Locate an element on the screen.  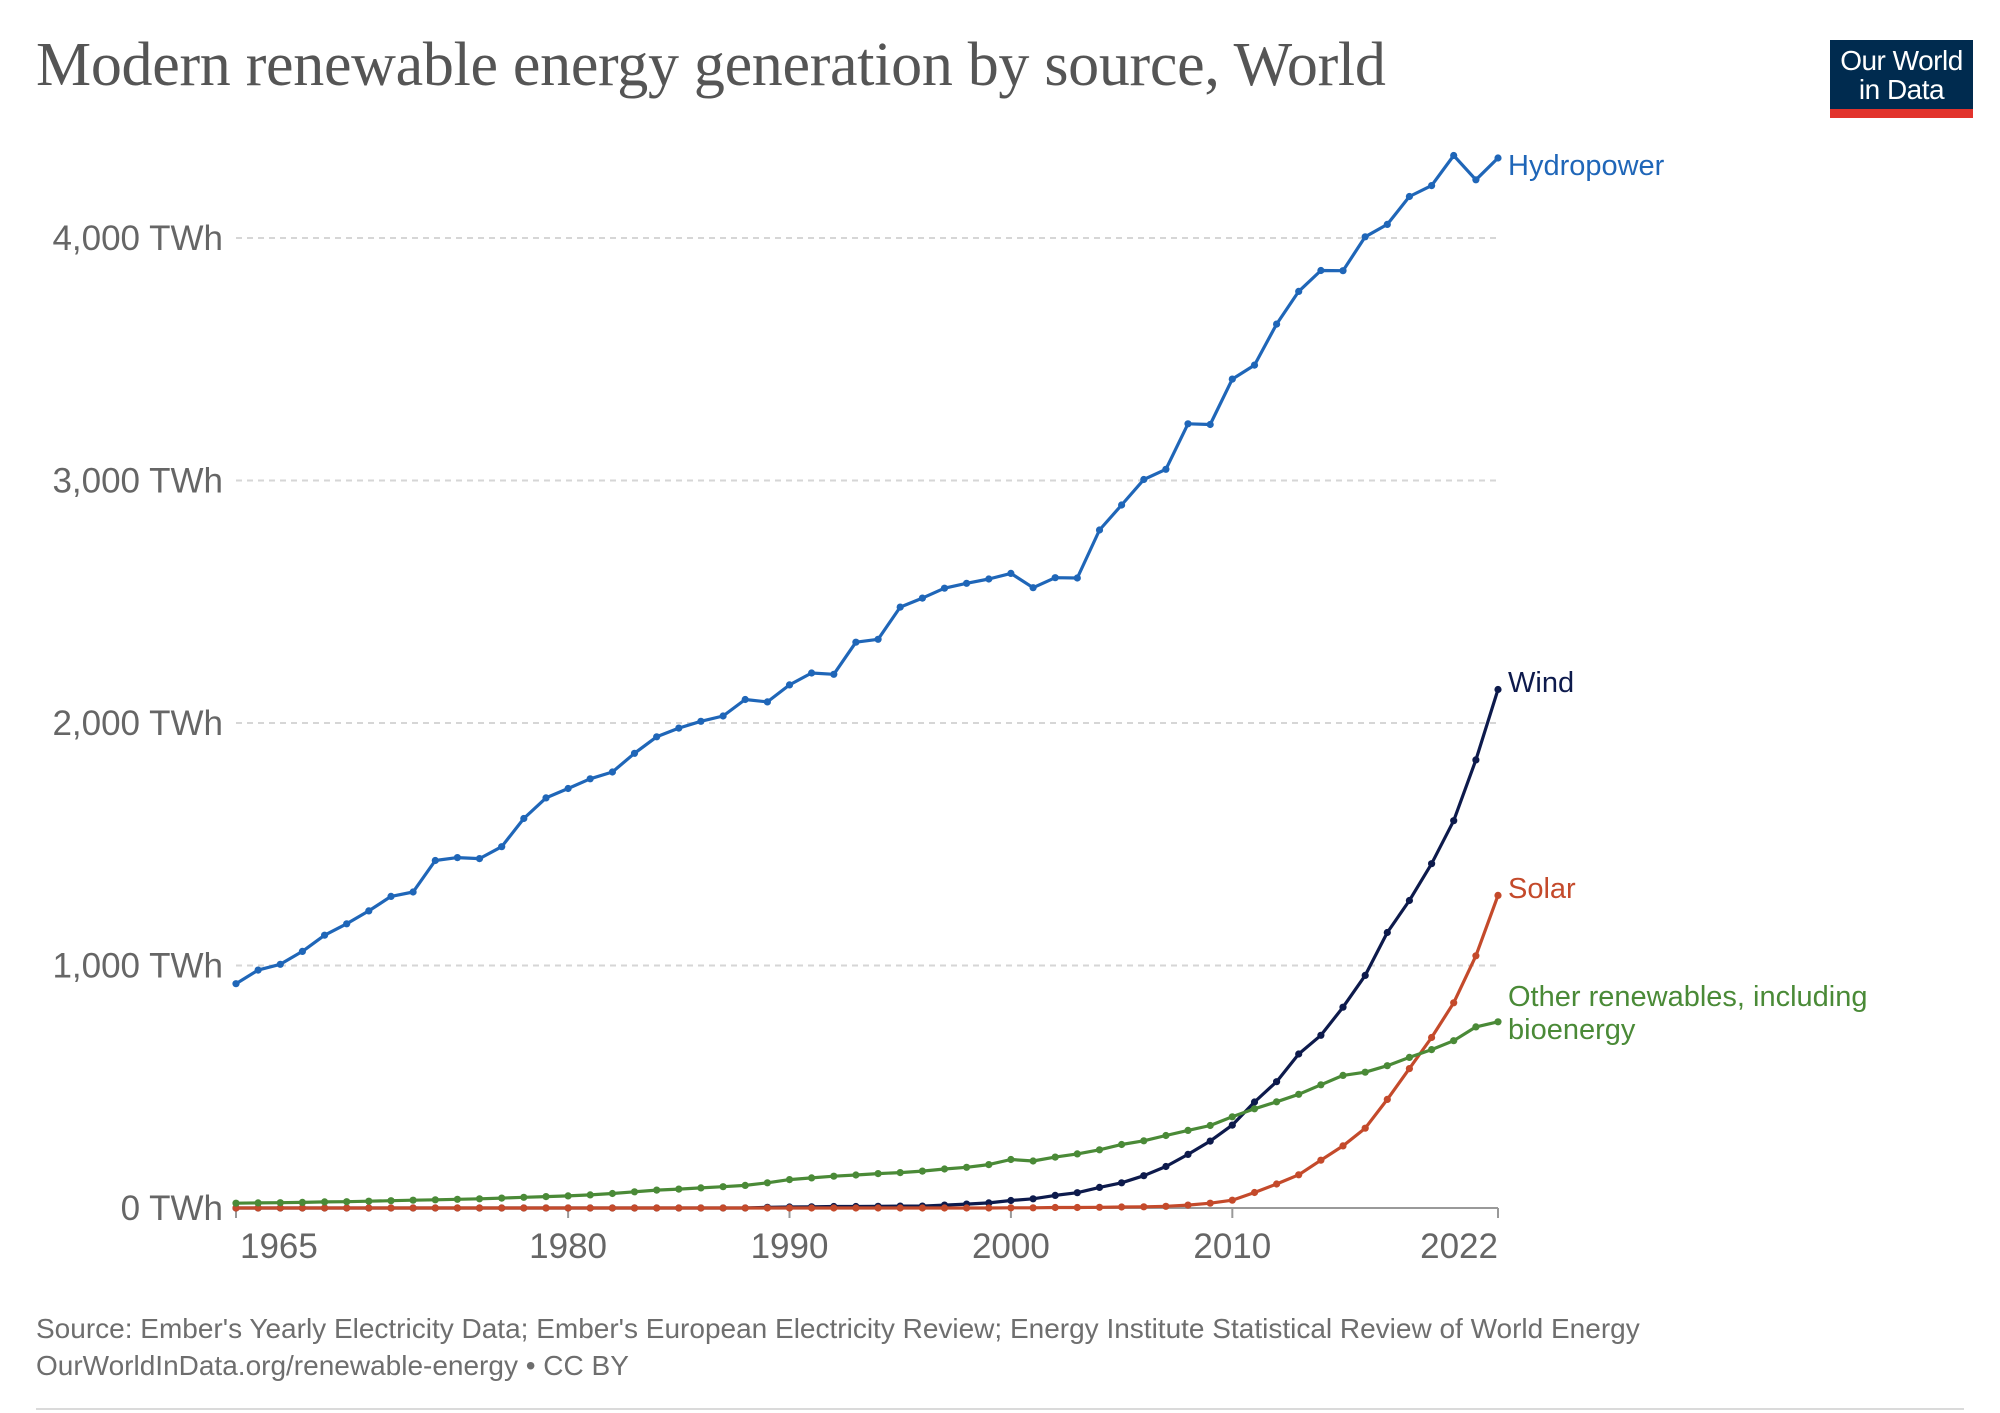
x-tick-label-2: 1990 is located at coordinates (790, 1246).